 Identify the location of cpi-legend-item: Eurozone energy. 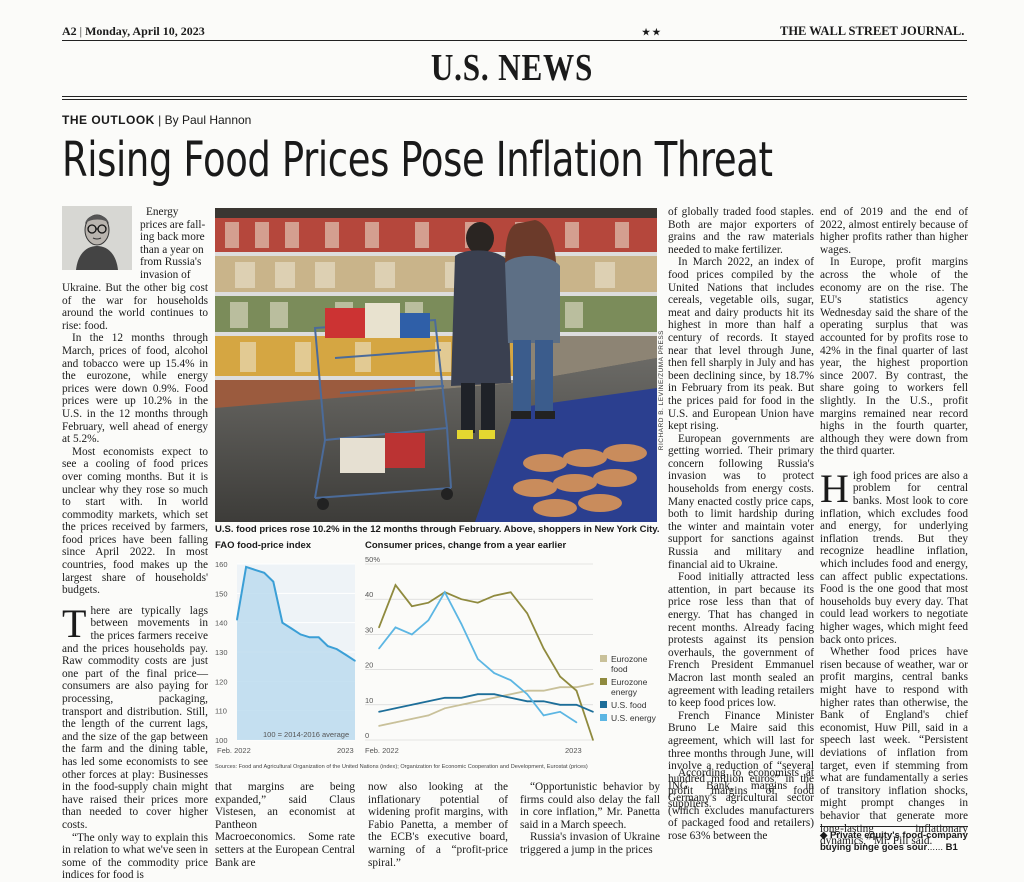
(631, 687).